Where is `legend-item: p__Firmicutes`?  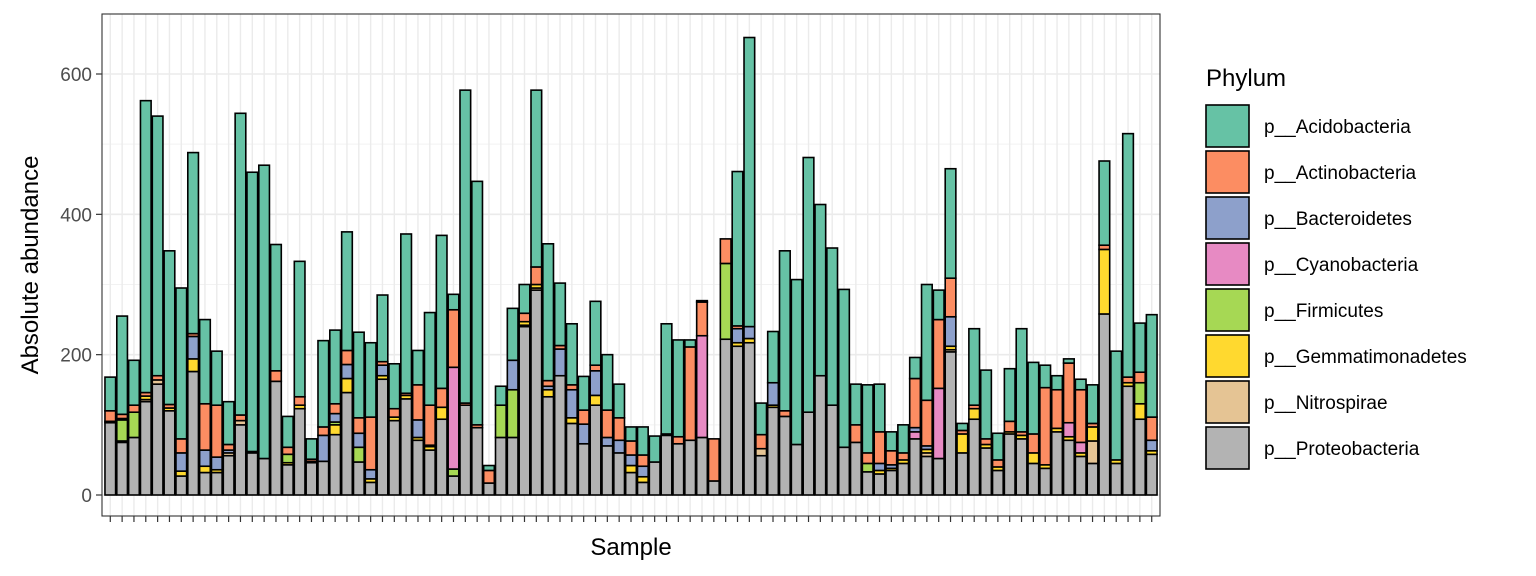 legend-item: p__Firmicutes is located at coordinates (1294, 310).